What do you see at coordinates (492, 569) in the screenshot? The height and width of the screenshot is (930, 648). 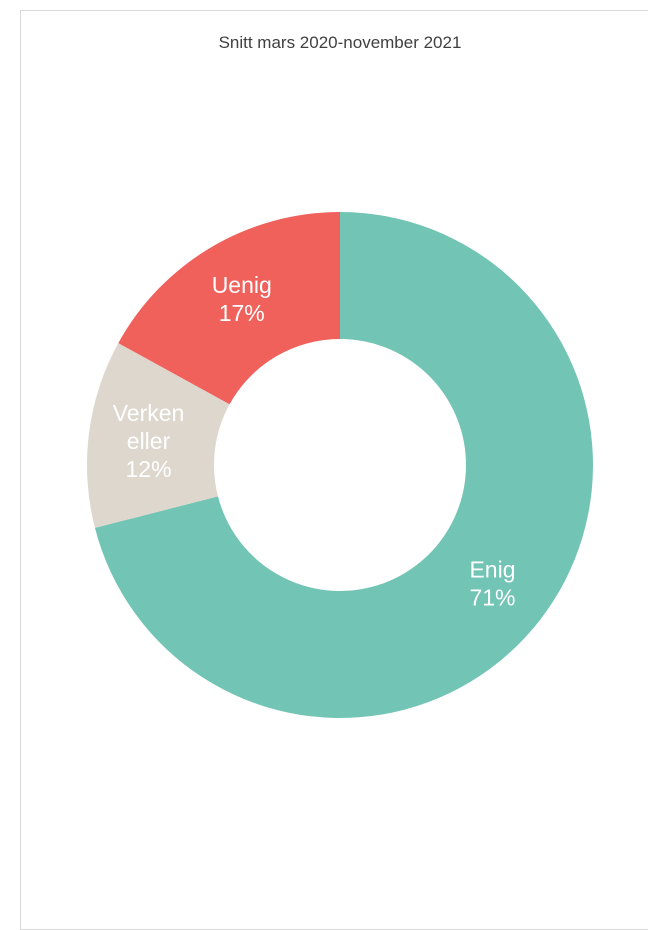 I see `slice-name-label: Enig` at bounding box center [492, 569].